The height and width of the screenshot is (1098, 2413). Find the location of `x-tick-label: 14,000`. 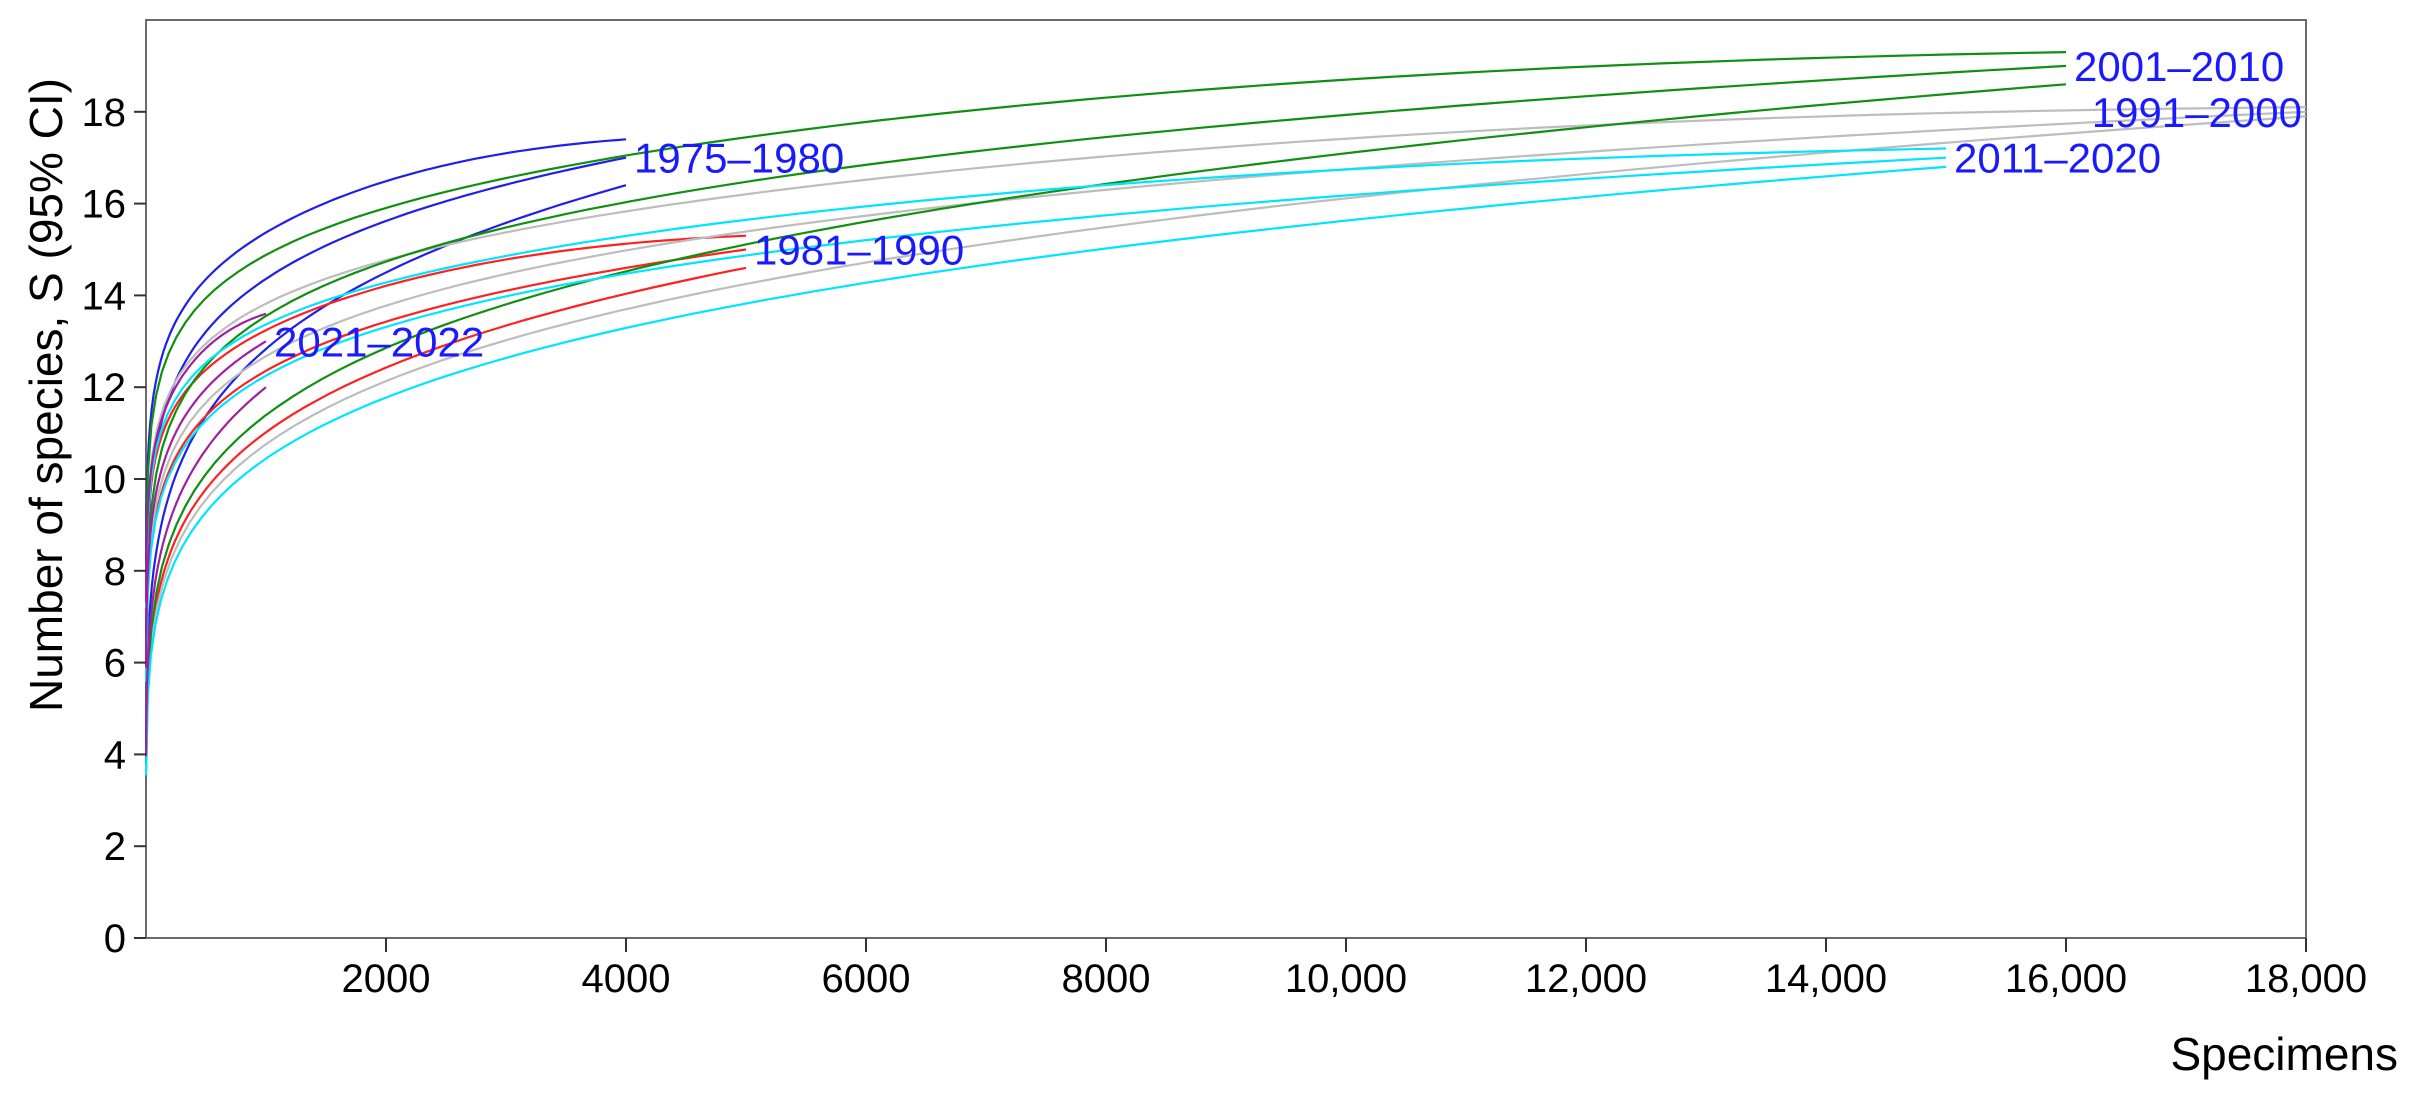

x-tick-label: 14,000 is located at coordinates (1826, 979).